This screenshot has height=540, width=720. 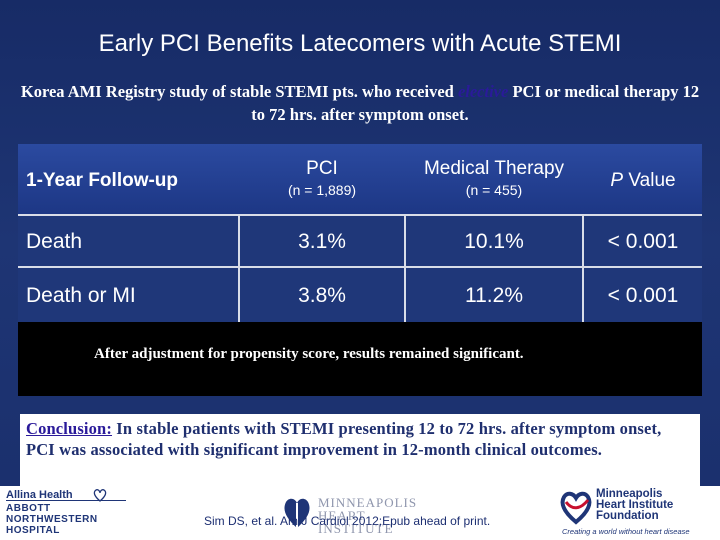 I want to click on logo-right-line3: Foundation, so click(x=627, y=516).